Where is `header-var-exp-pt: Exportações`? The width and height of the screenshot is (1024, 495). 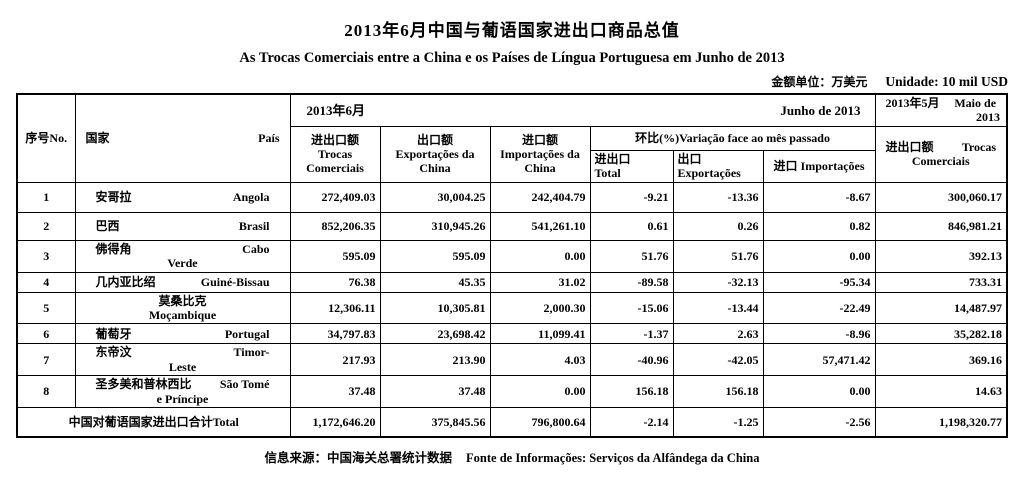
header-var-exp-pt: Exportações is located at coordinates (709, 173).